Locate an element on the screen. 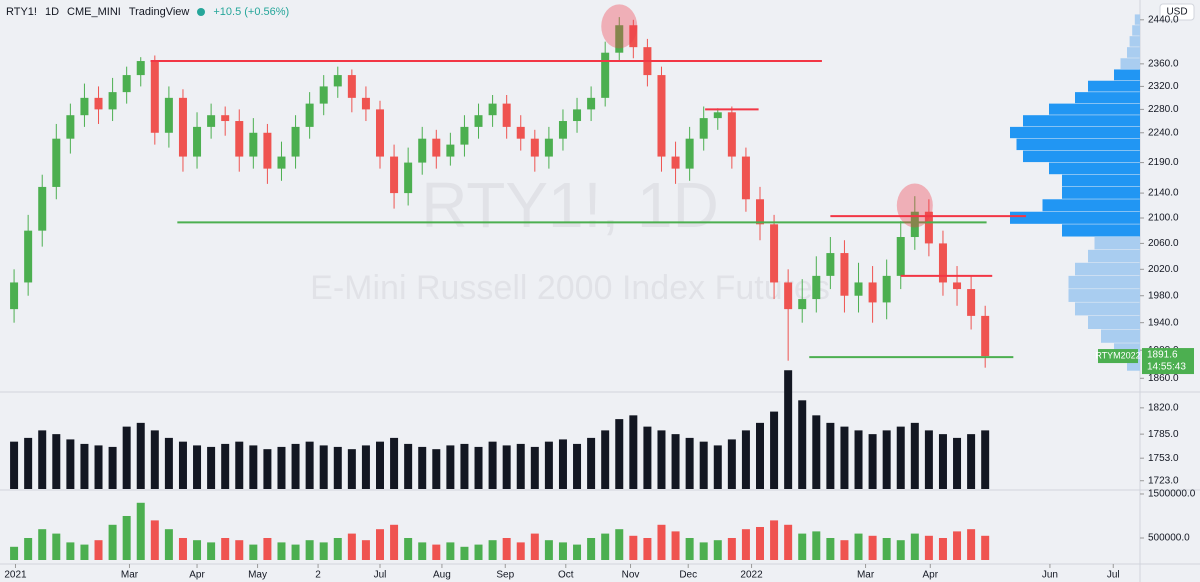  change: +10.5 (+0.56%) is located at coordinates (251, 12).